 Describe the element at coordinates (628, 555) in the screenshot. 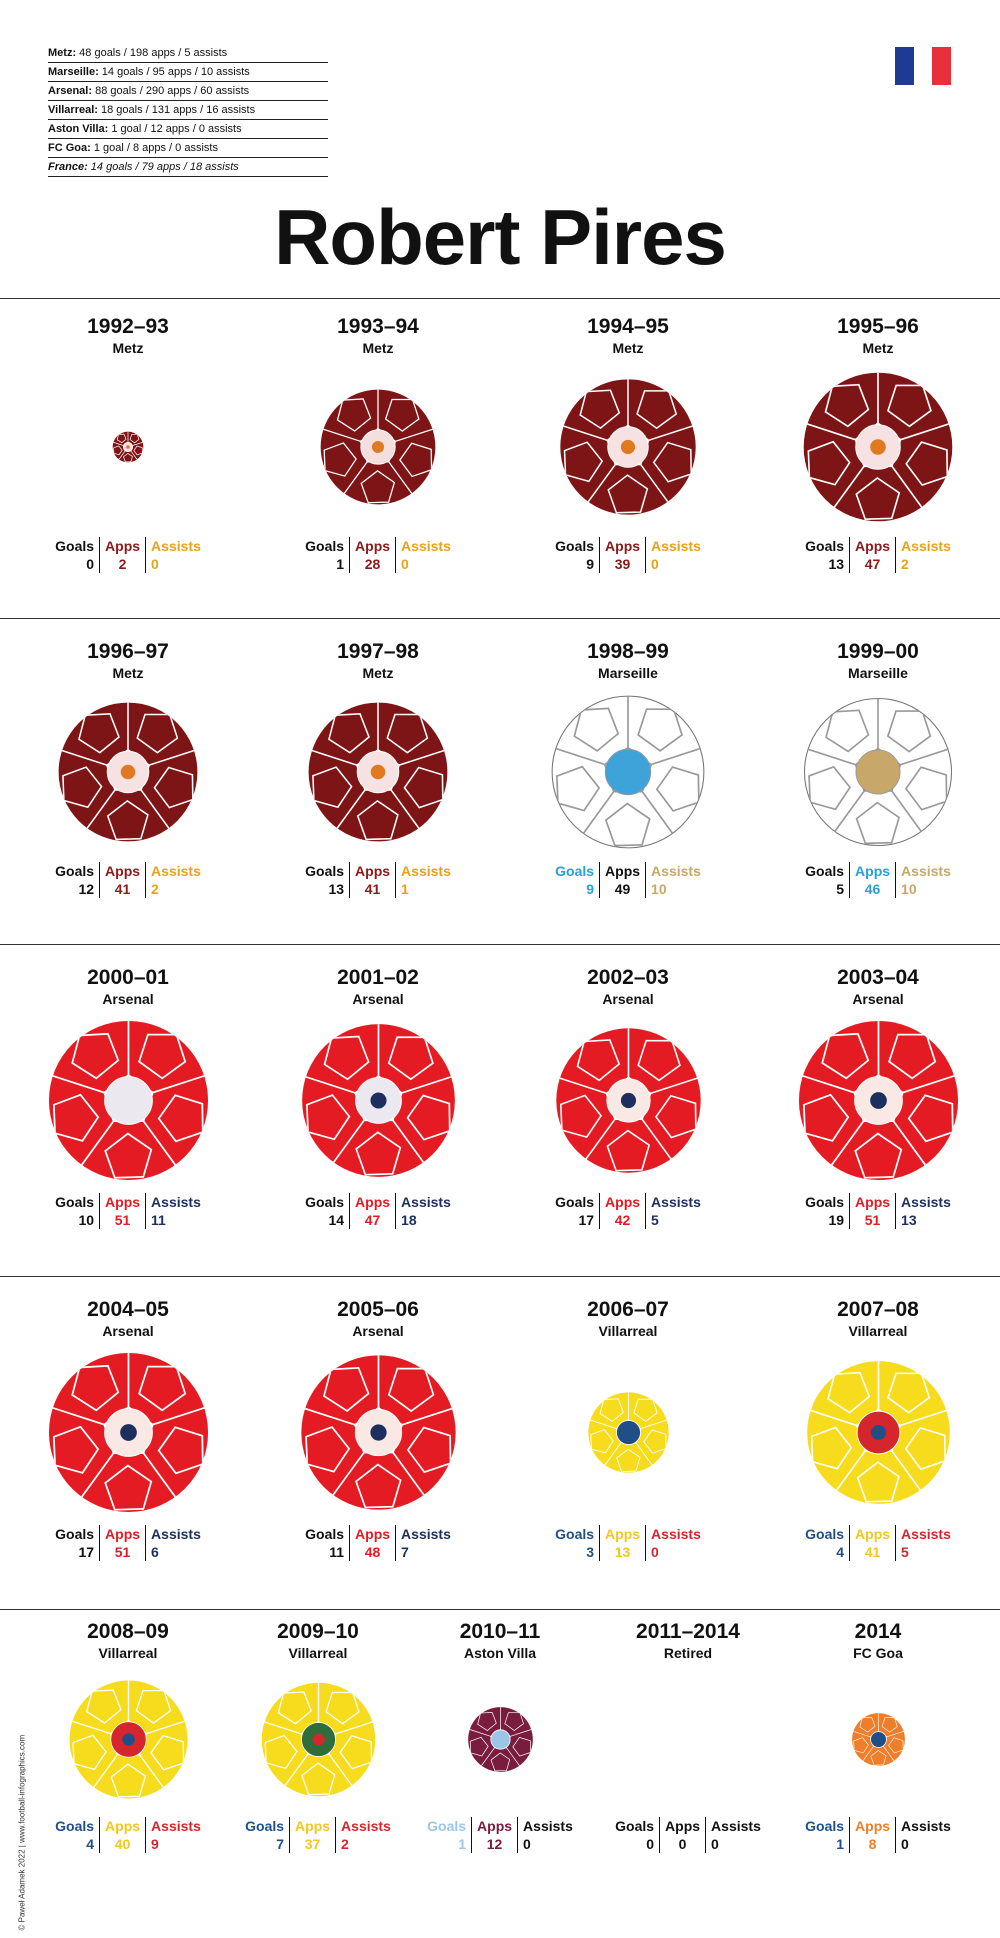

I see `stats-row: Goals 9 Apps 39 Assists 0` at that location.